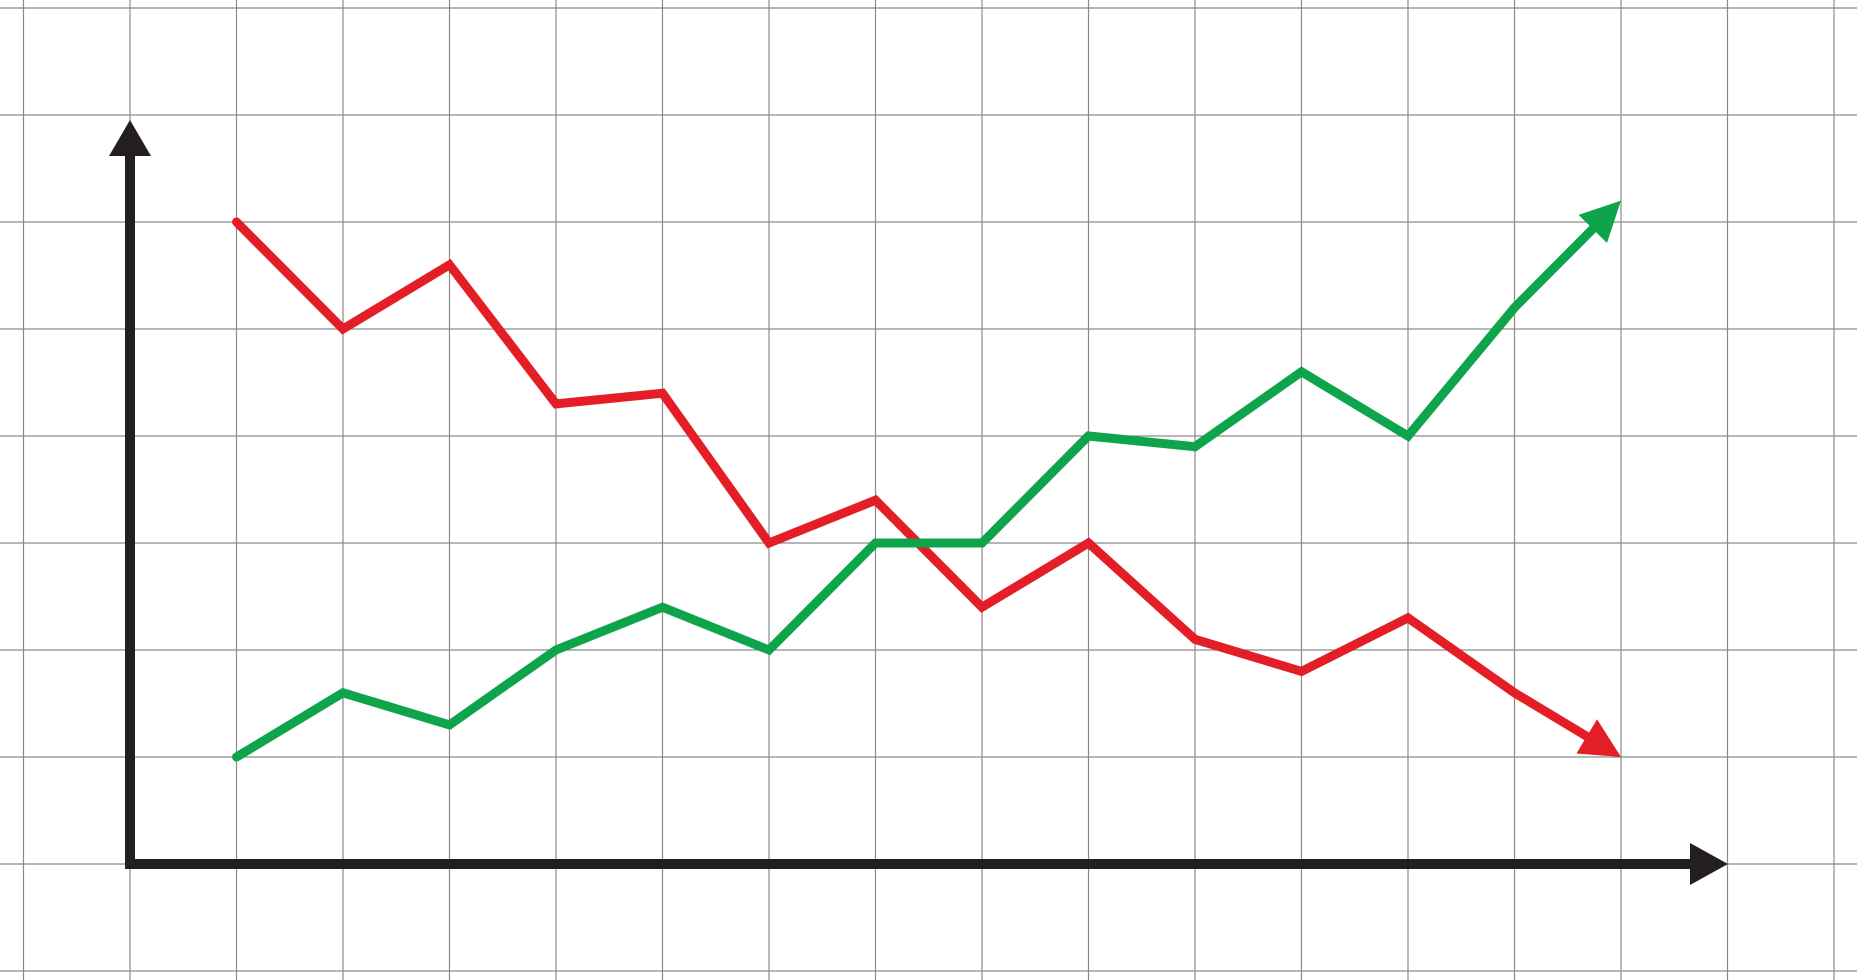 This screenshot has width=1857, height=980. Describe the element at coordinates (1709, 864) in the screenshot. I see `x-axis-arrowhead` at that location.